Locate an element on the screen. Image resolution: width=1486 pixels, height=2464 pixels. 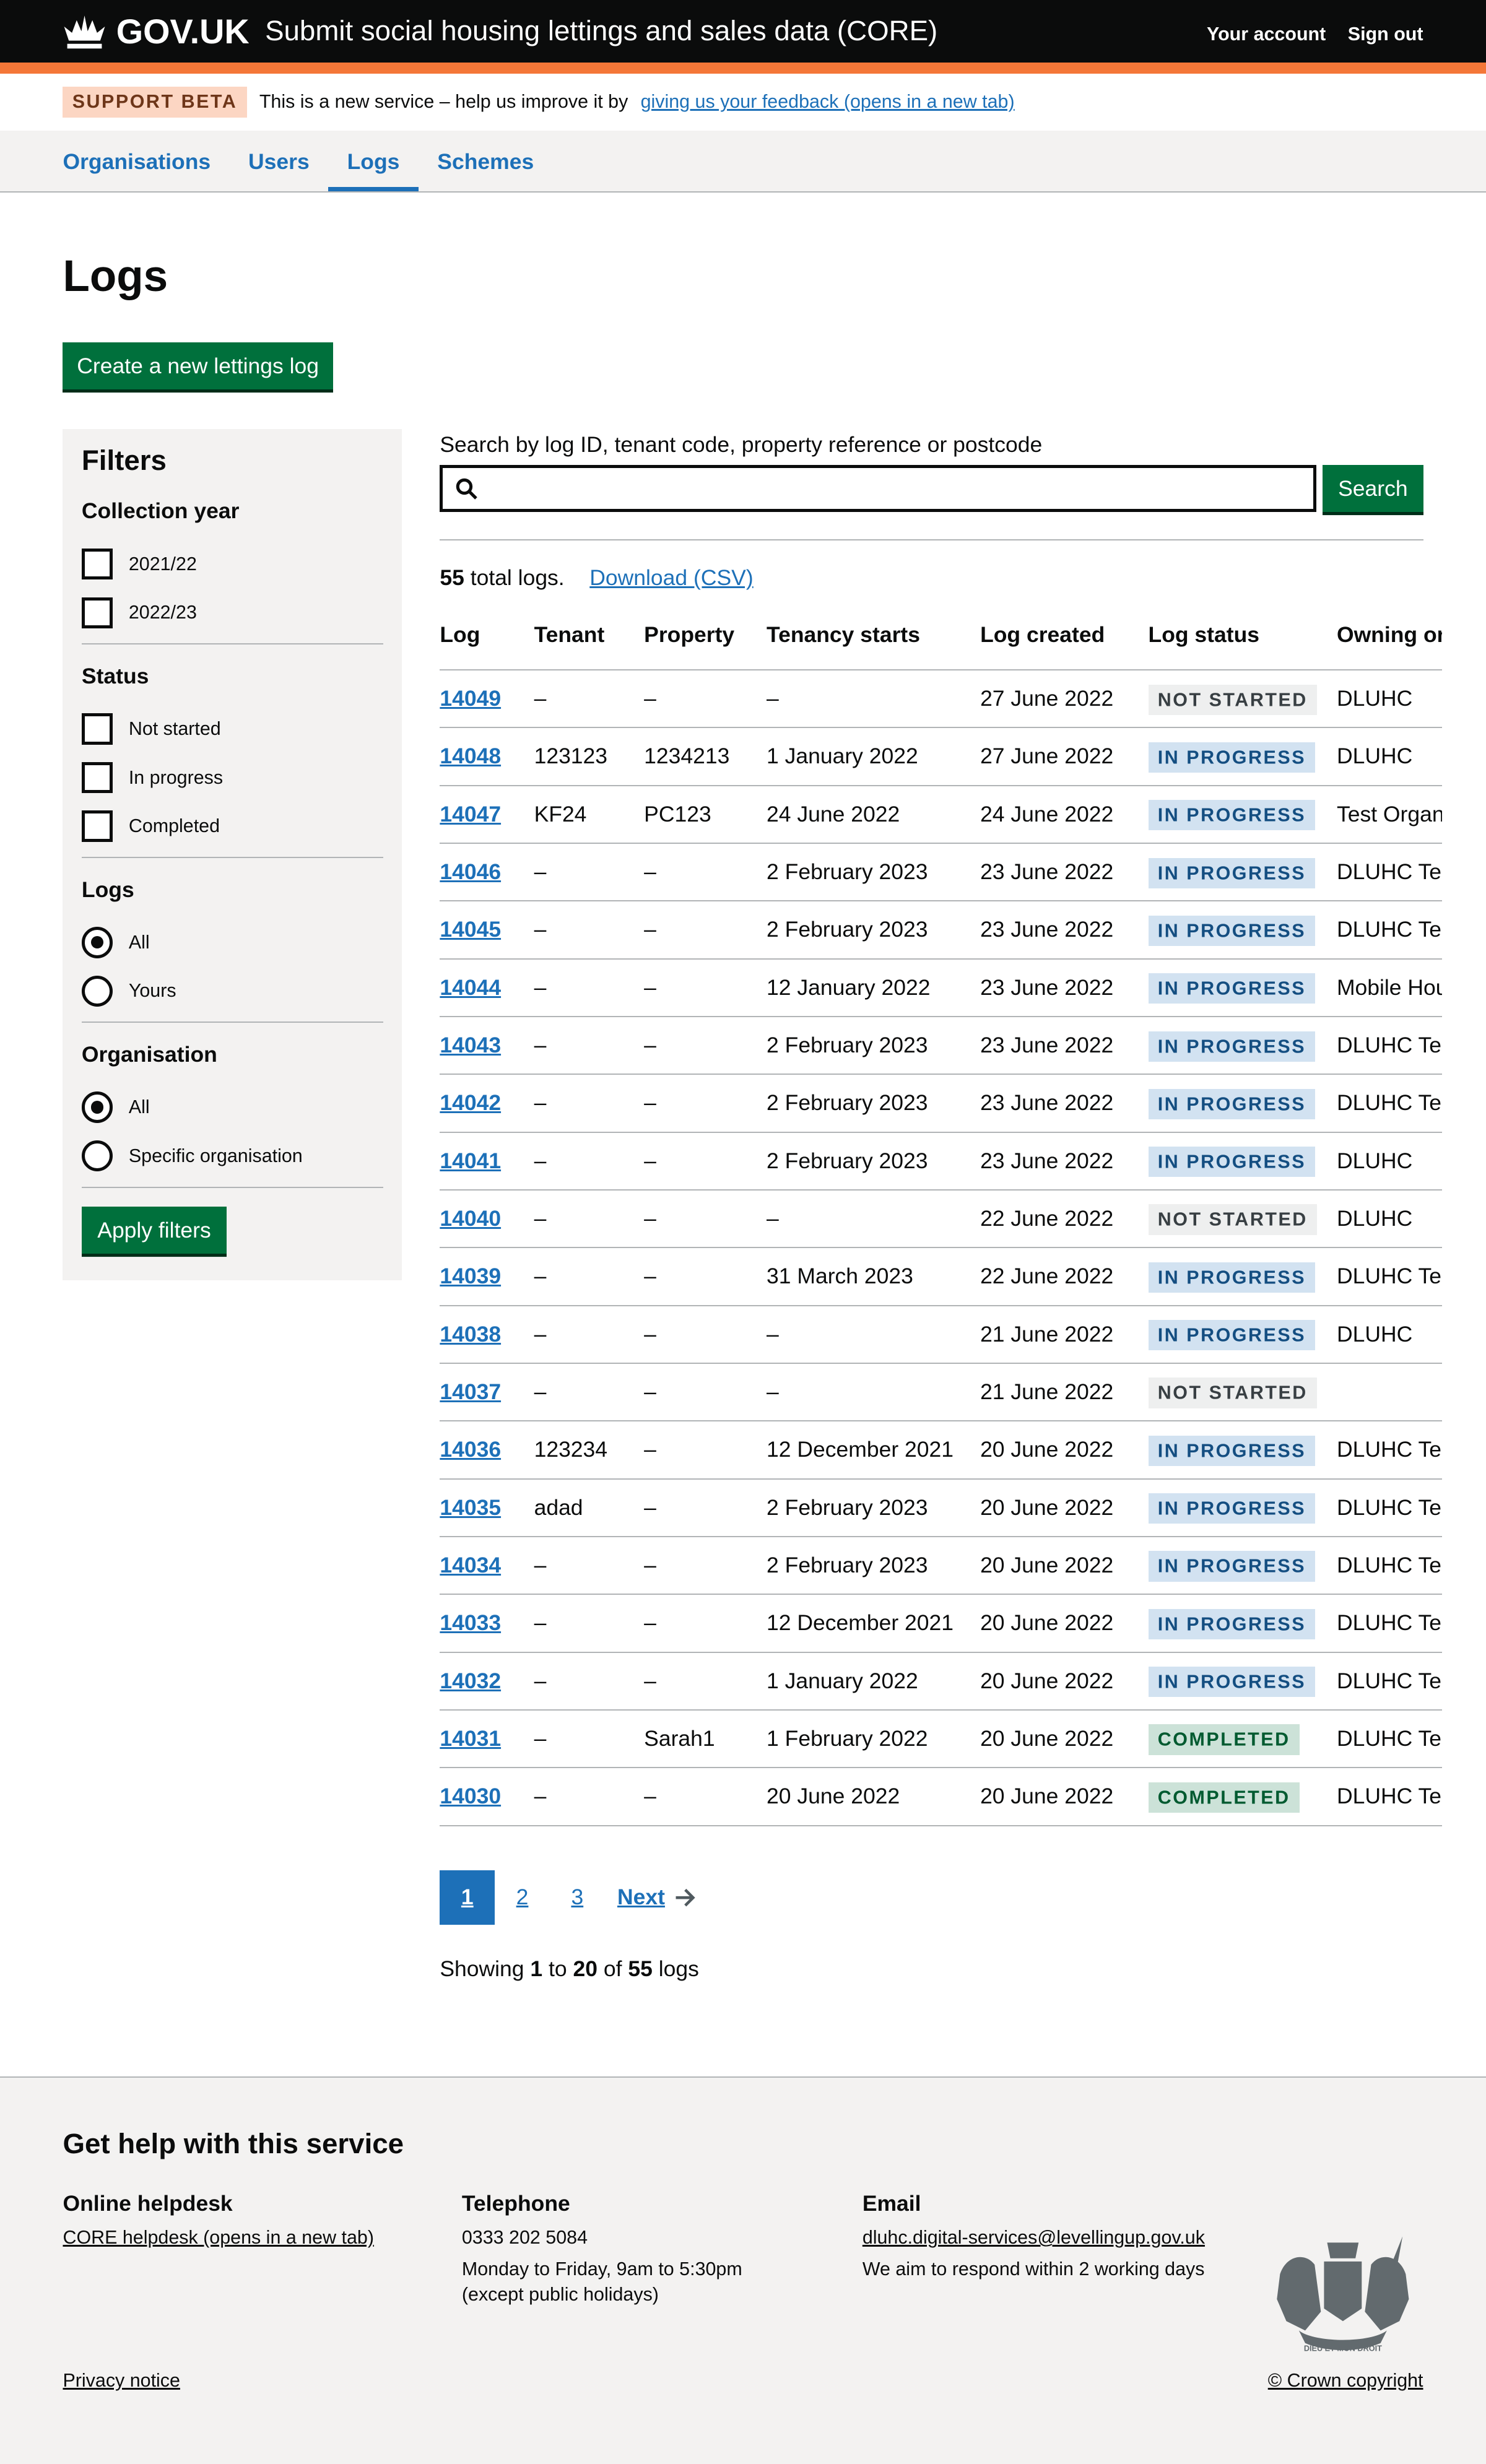
table-row: 14038– – –21 June 2022 IN PROGRESS DLUHC is located at coordinates (941, 1334).